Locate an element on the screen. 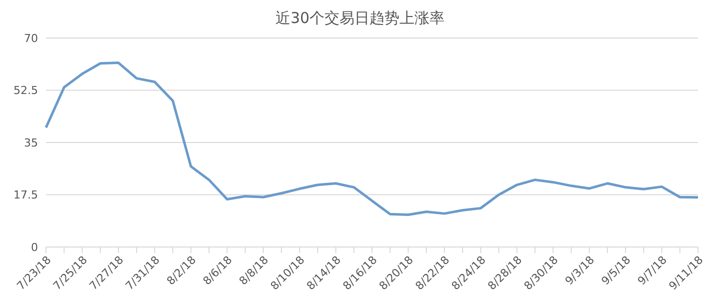 Image resolution: width=720 pixels, height=303 pixels. y-tick-label: 17.5 is located at coordinates (26, 195).